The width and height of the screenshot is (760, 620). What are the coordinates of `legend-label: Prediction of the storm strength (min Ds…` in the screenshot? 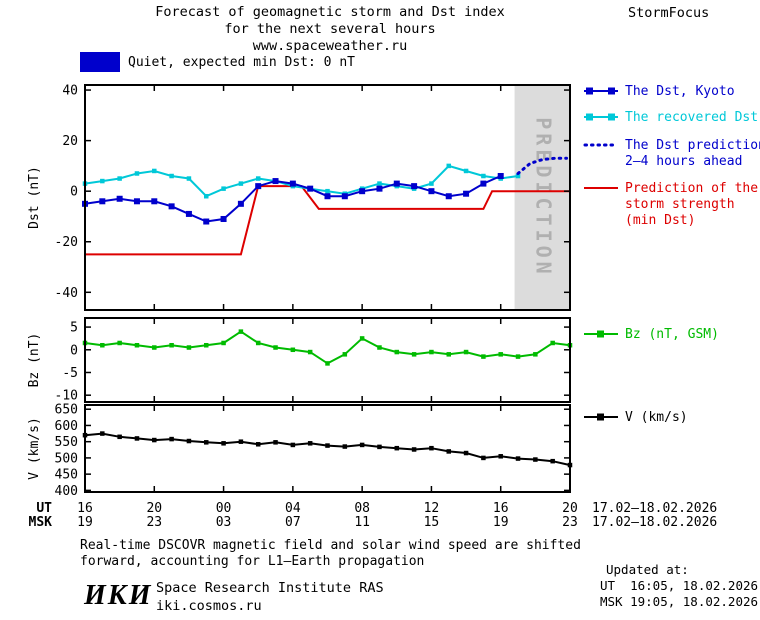 It's located at (692, 204).